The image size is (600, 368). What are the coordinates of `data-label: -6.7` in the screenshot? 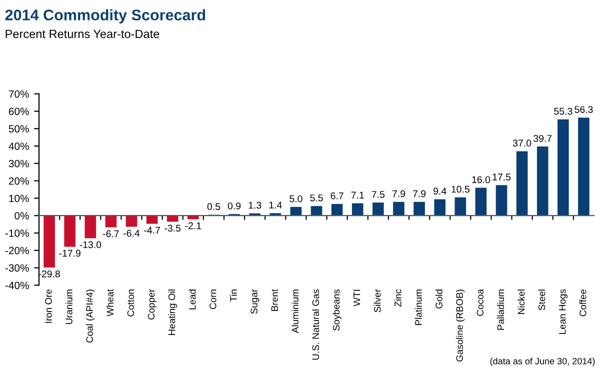 It's located at (111, 234).